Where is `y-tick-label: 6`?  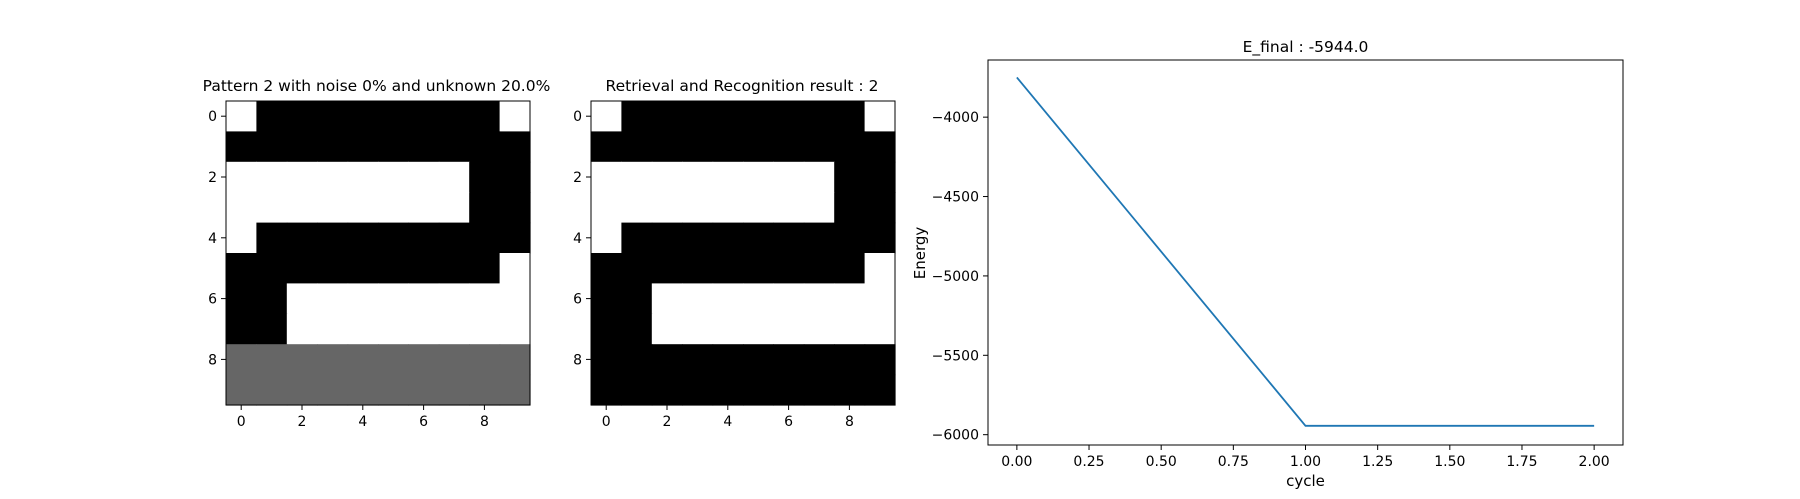 y-tick-label: 6 is located at coordinates (577, 300).